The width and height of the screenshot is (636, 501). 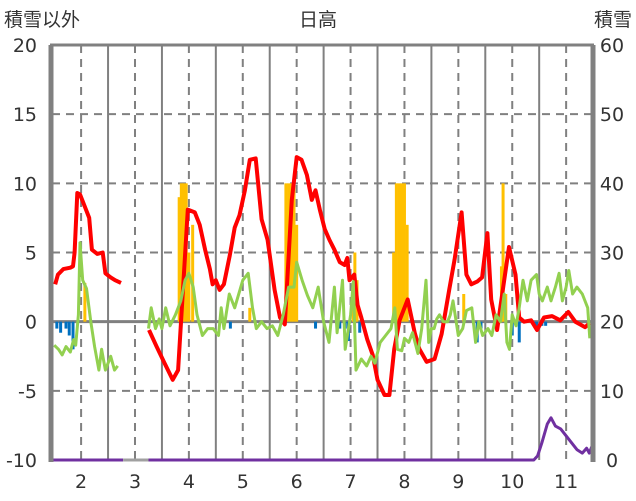 I want to click on right-tick-label: 40, so click(x=612, y=184).